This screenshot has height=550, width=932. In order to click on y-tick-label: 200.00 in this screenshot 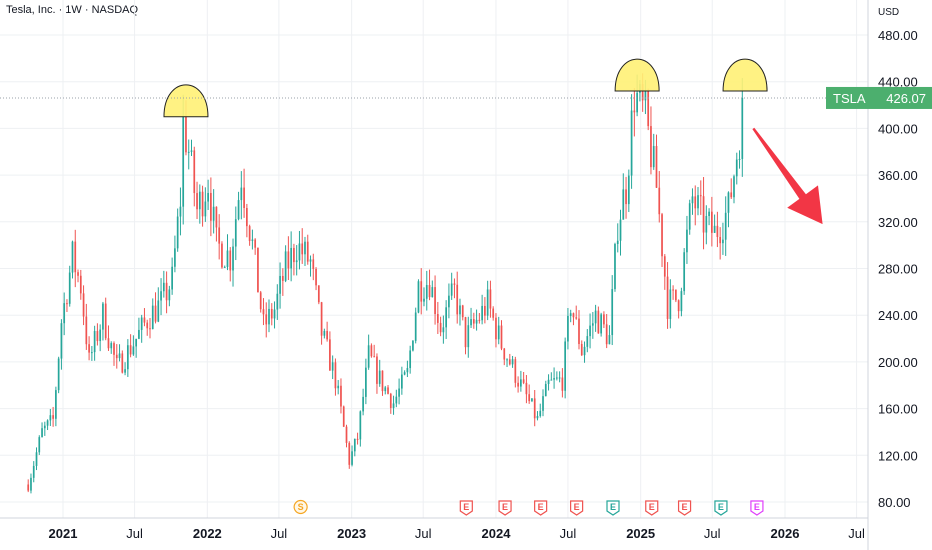, I will do `click(898, 362)`.